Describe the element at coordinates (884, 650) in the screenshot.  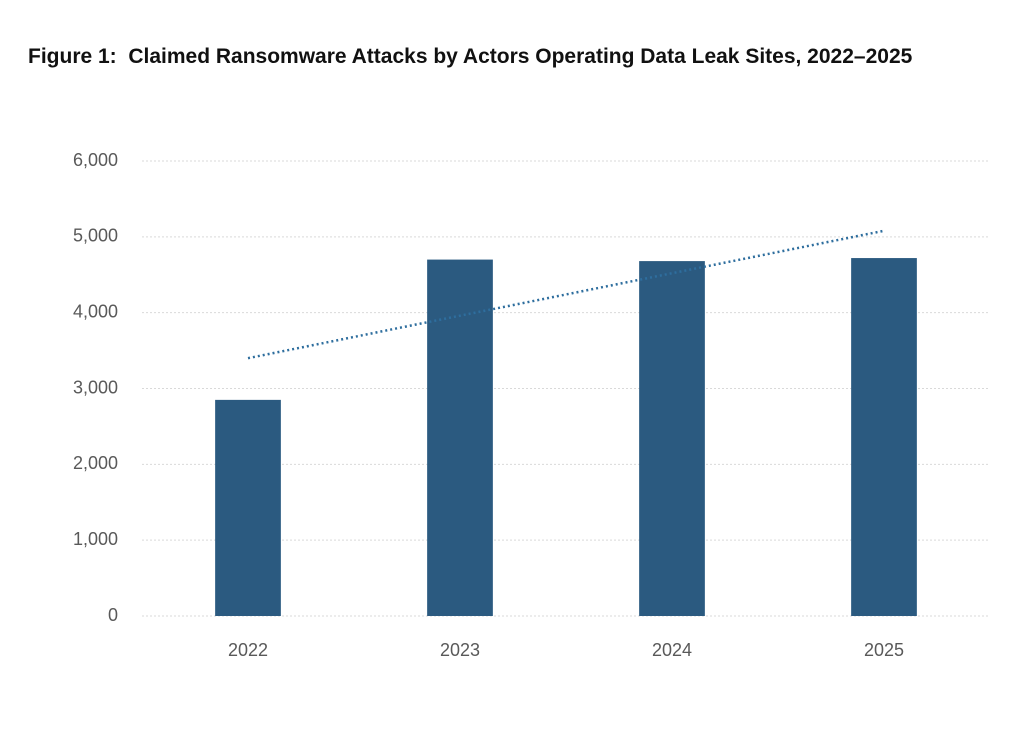
I see `x-tick-label: 2025` at that location.